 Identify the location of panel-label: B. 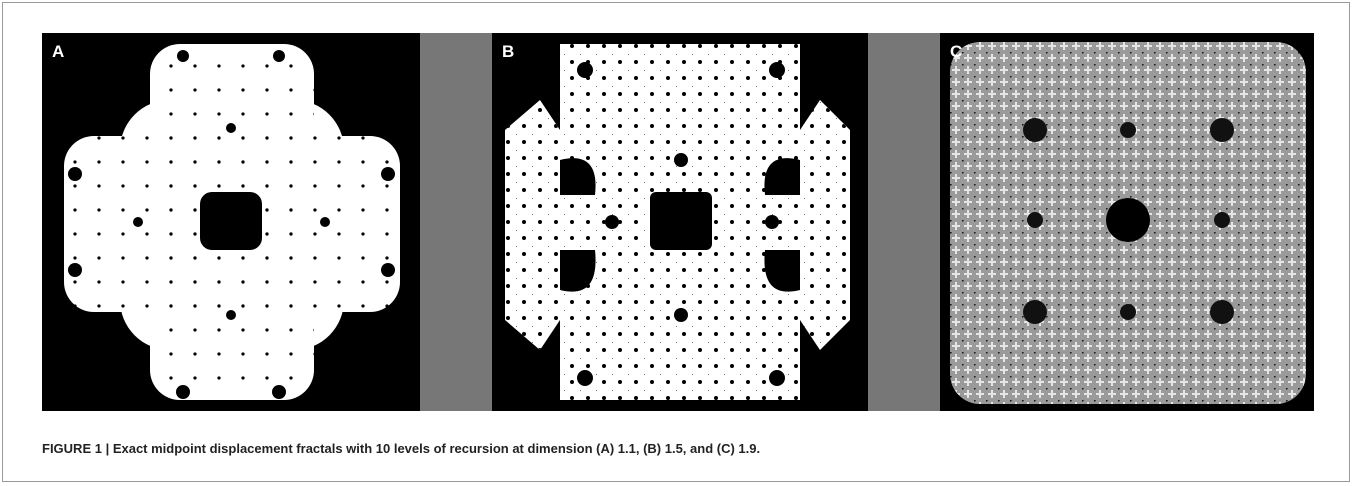
(508, 51).